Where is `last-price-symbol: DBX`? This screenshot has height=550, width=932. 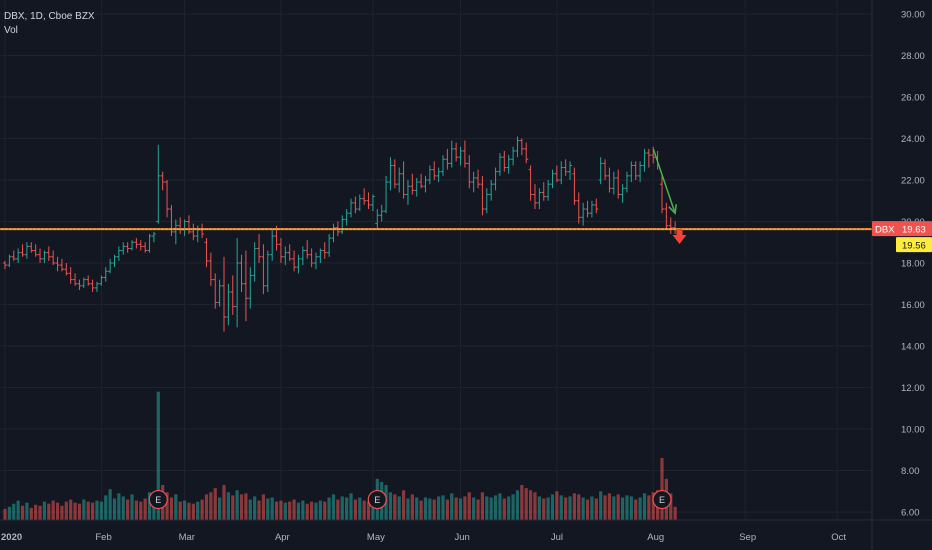 last-price-symbol: DBX is located at coordinates (885, 230).